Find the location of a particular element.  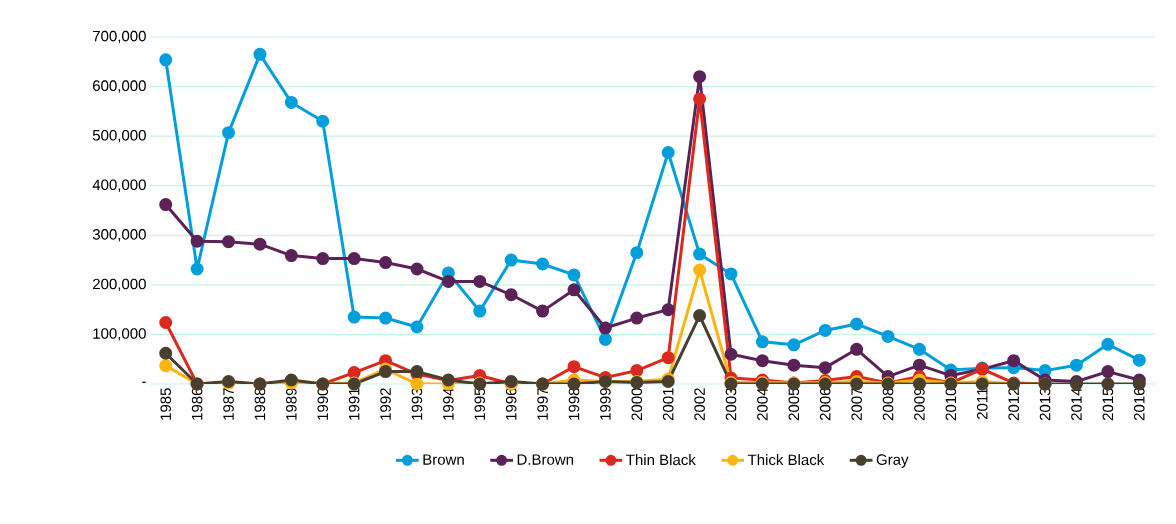

x-tick-label: 1989 is located at coordinates (291, 404).